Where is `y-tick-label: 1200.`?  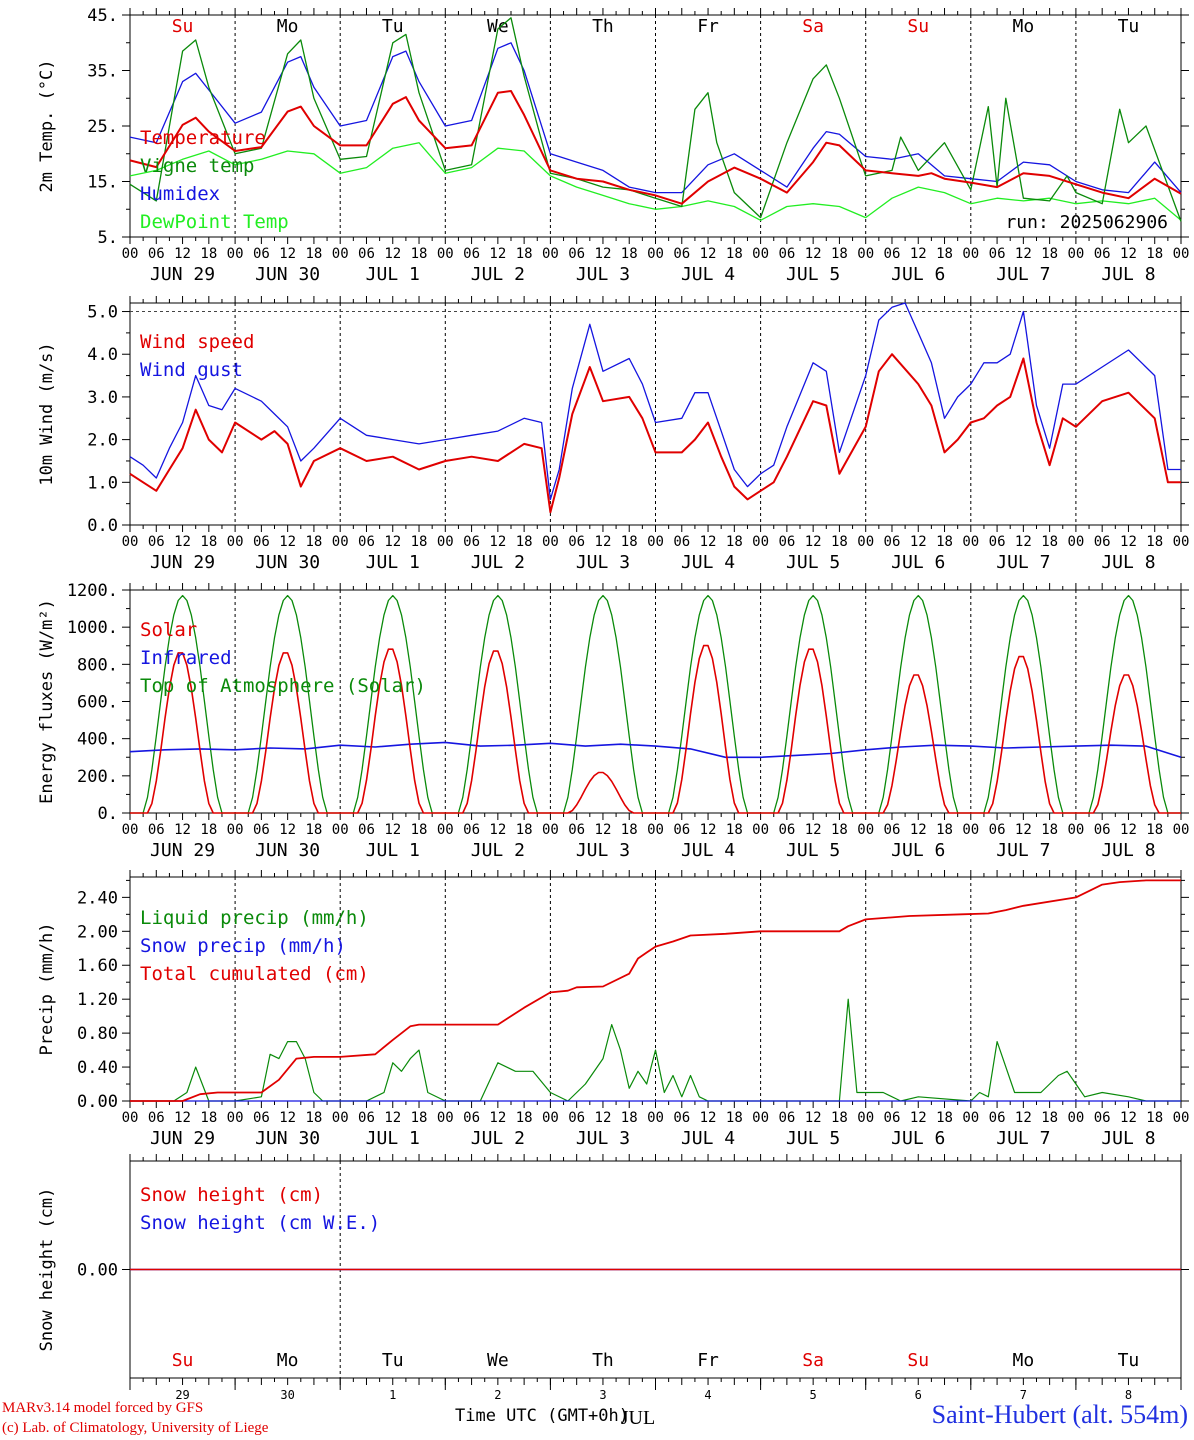 y-tick-label: 1200. is located at coordinates (92, 591).